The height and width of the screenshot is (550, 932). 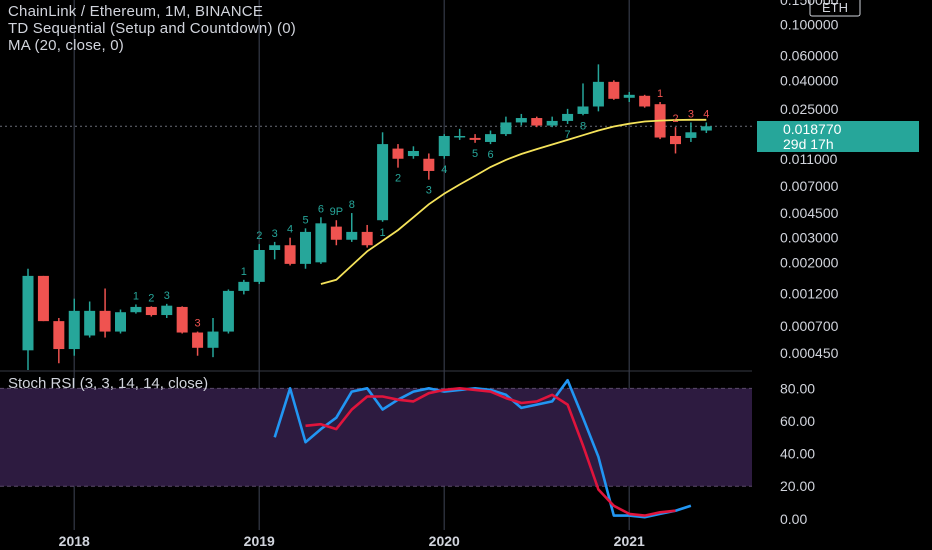 I want to click on td-count-label: 7, so click(x=568, y=135).